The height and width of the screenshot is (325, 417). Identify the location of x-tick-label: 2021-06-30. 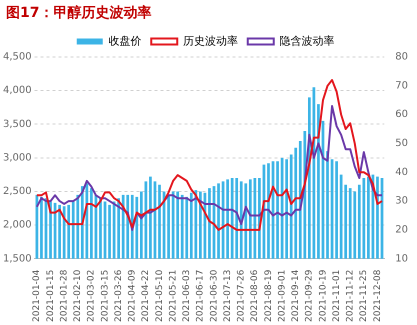
(214, 295).